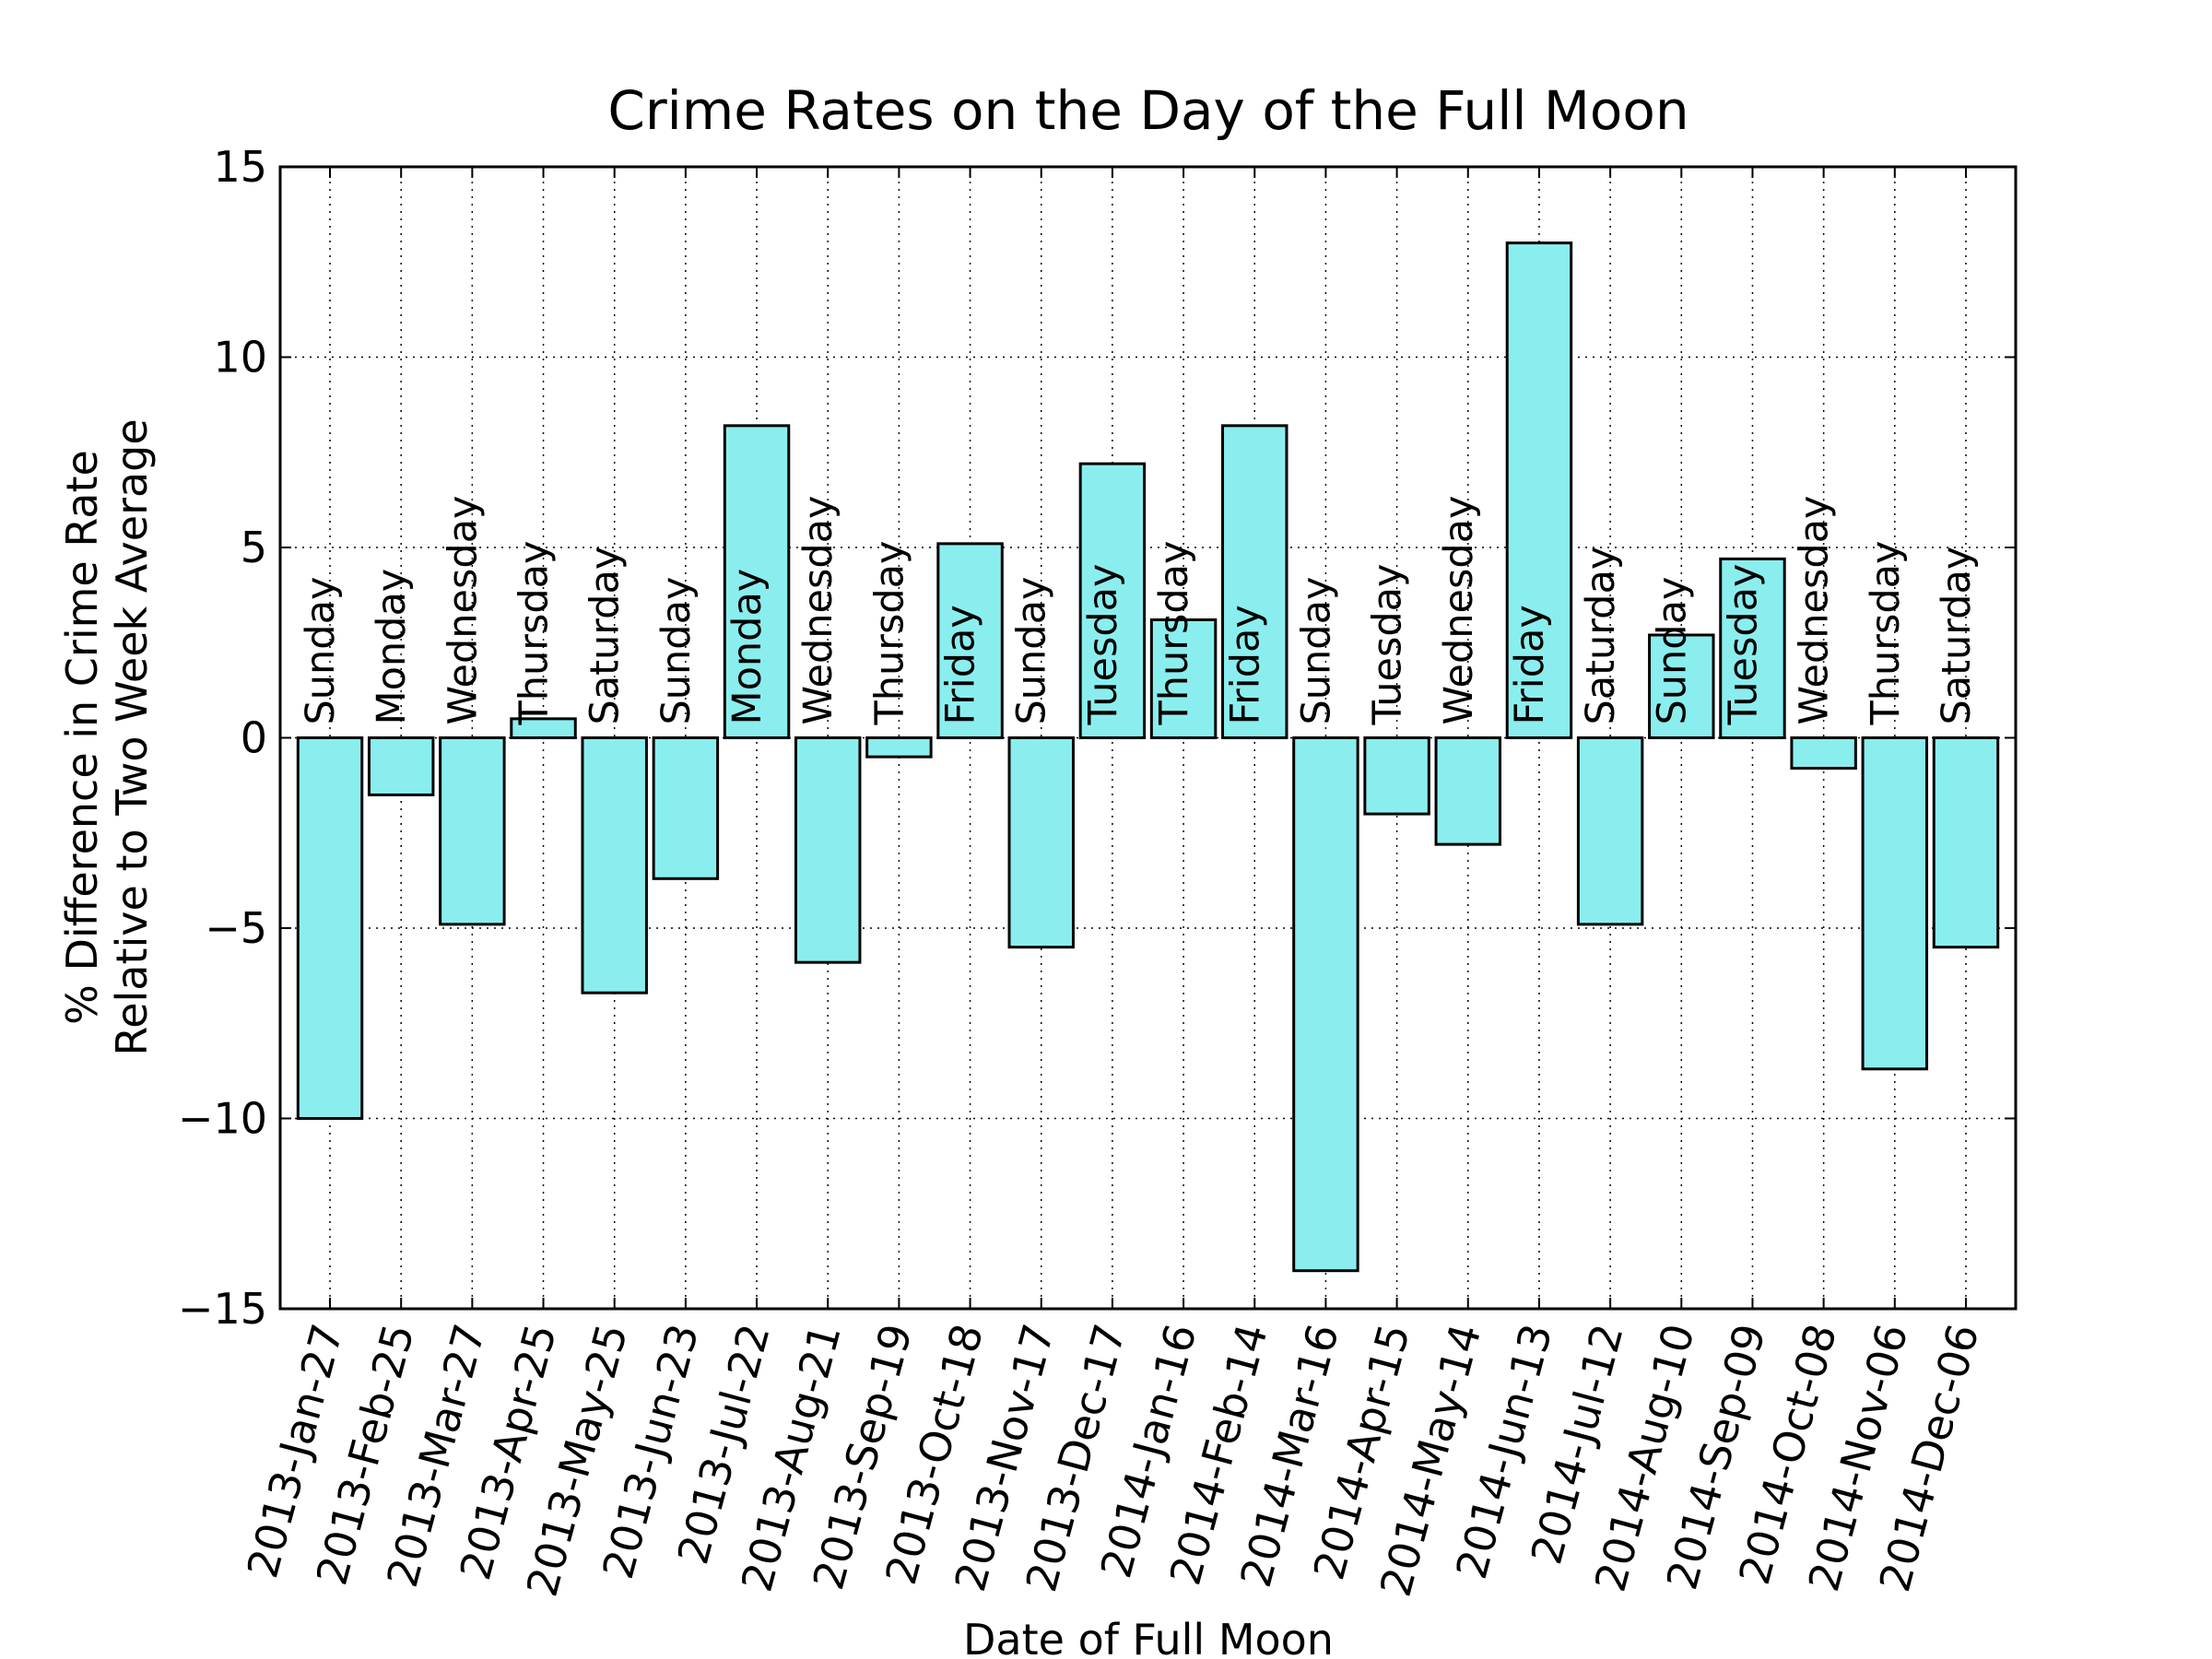  Describe the element at coordinates (222, 1309) in the screenshot. I see `y-tick-label: −15` at that location.